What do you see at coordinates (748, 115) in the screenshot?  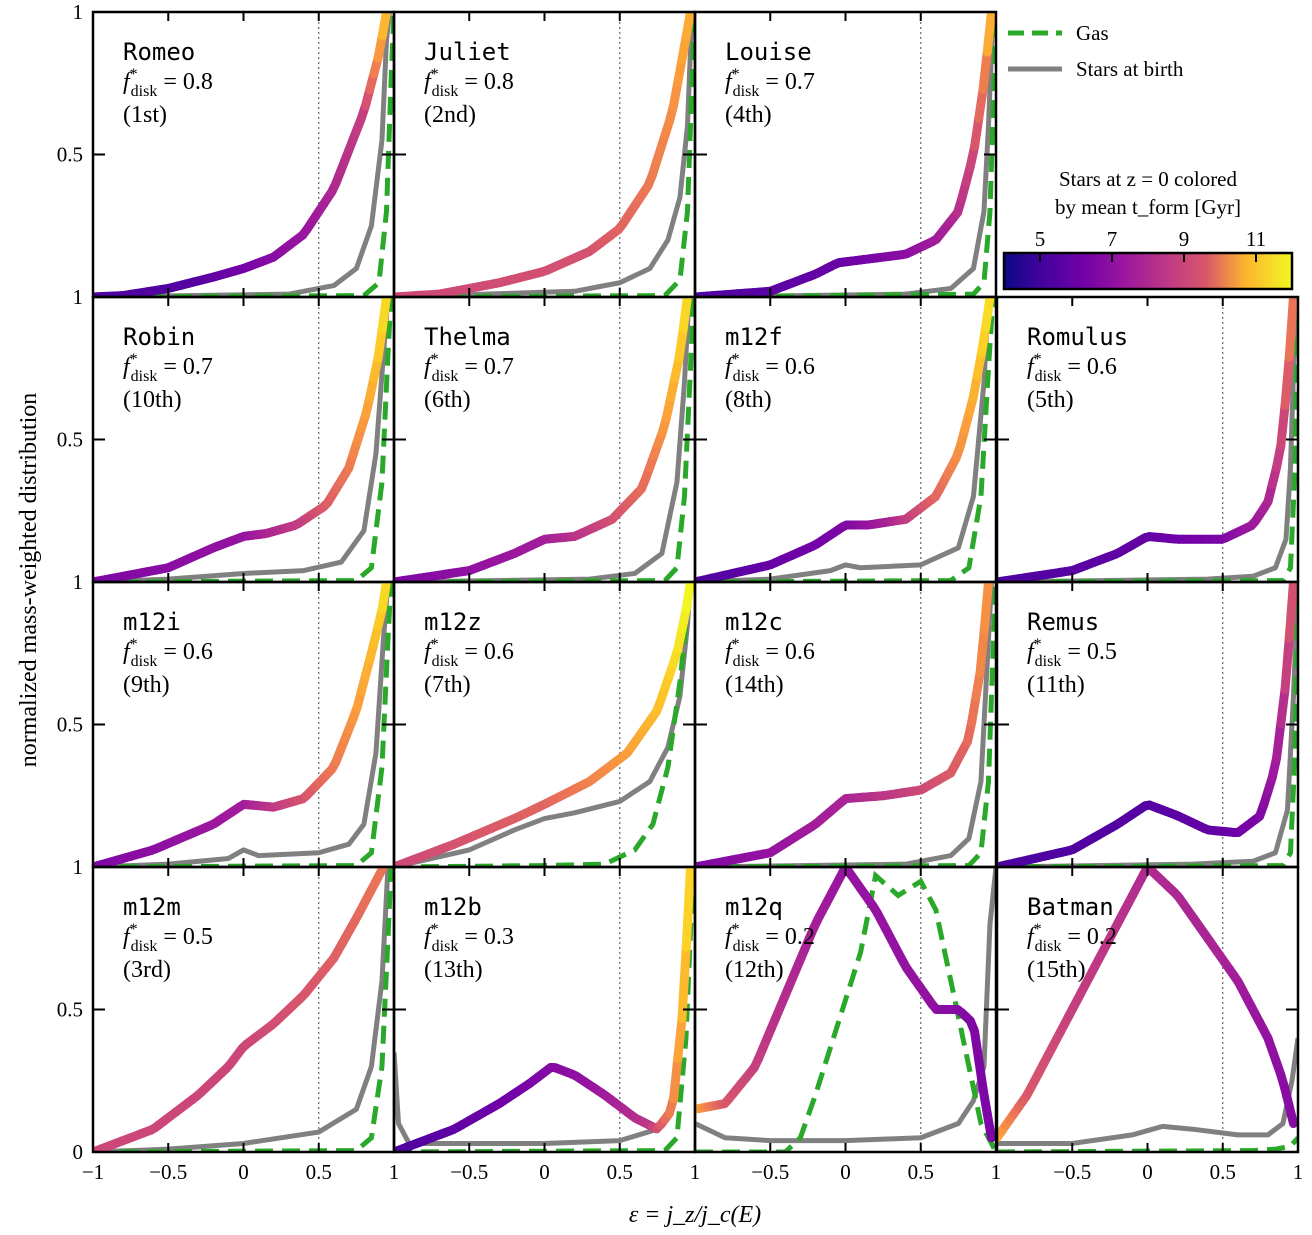 I see `panel-rank: (4th)` at bounding box center [748, 115].